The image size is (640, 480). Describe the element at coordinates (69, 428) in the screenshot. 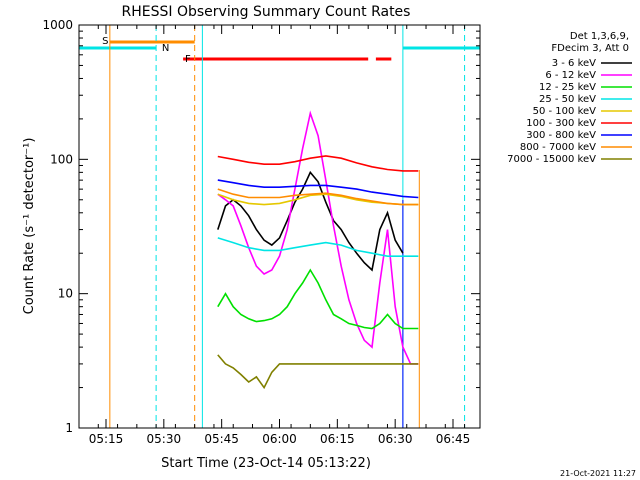

I see `y-tick-label: 1` at that location.